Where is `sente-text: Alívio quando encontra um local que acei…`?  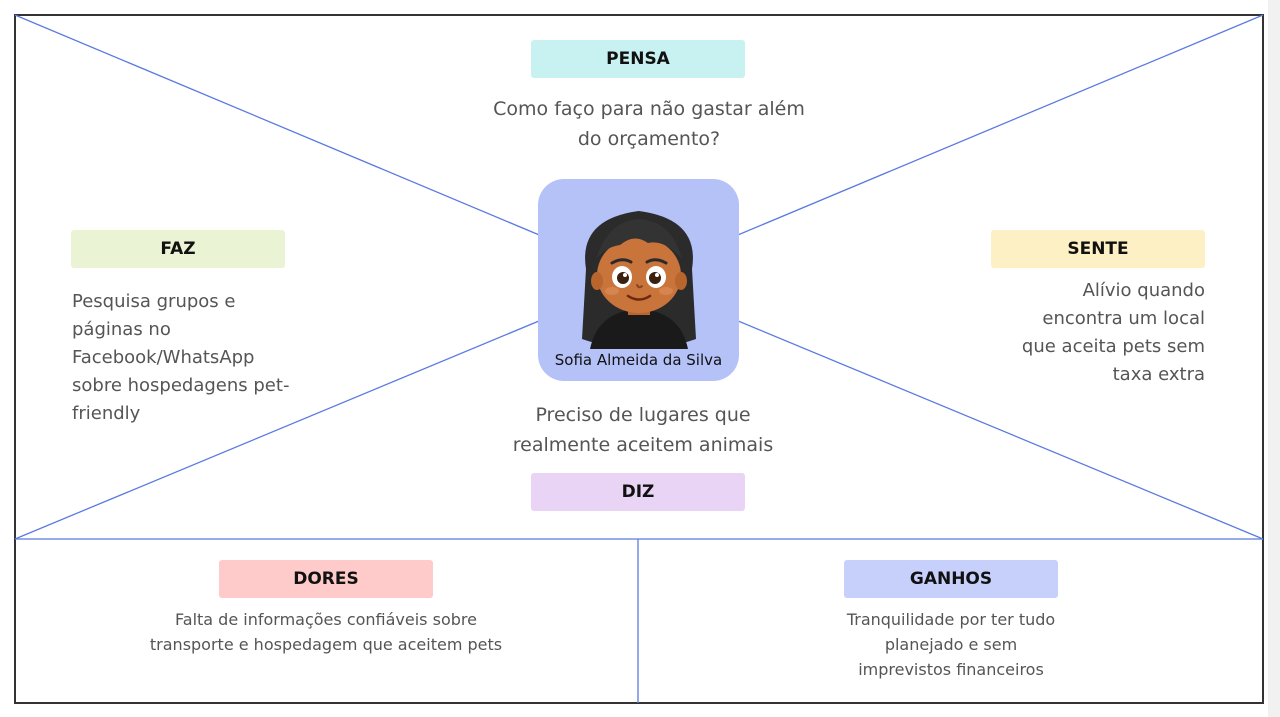 sente-text: Alívio quando encontra um local que acei… is located at coordinates (1082, 333).